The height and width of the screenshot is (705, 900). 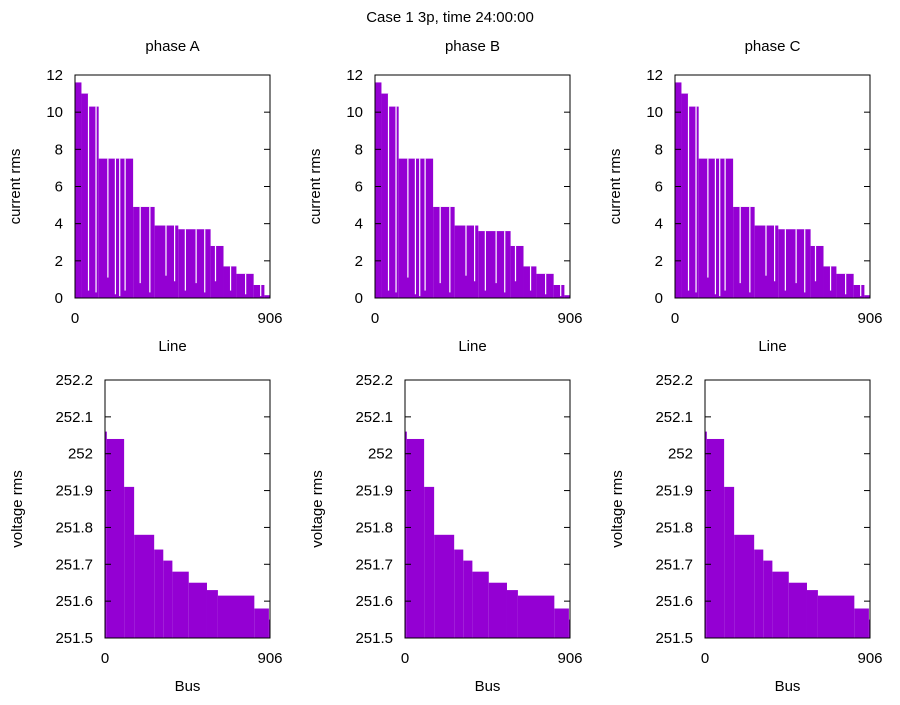 I want to click on y-tick-label: 6, so click(x=59, y=187).